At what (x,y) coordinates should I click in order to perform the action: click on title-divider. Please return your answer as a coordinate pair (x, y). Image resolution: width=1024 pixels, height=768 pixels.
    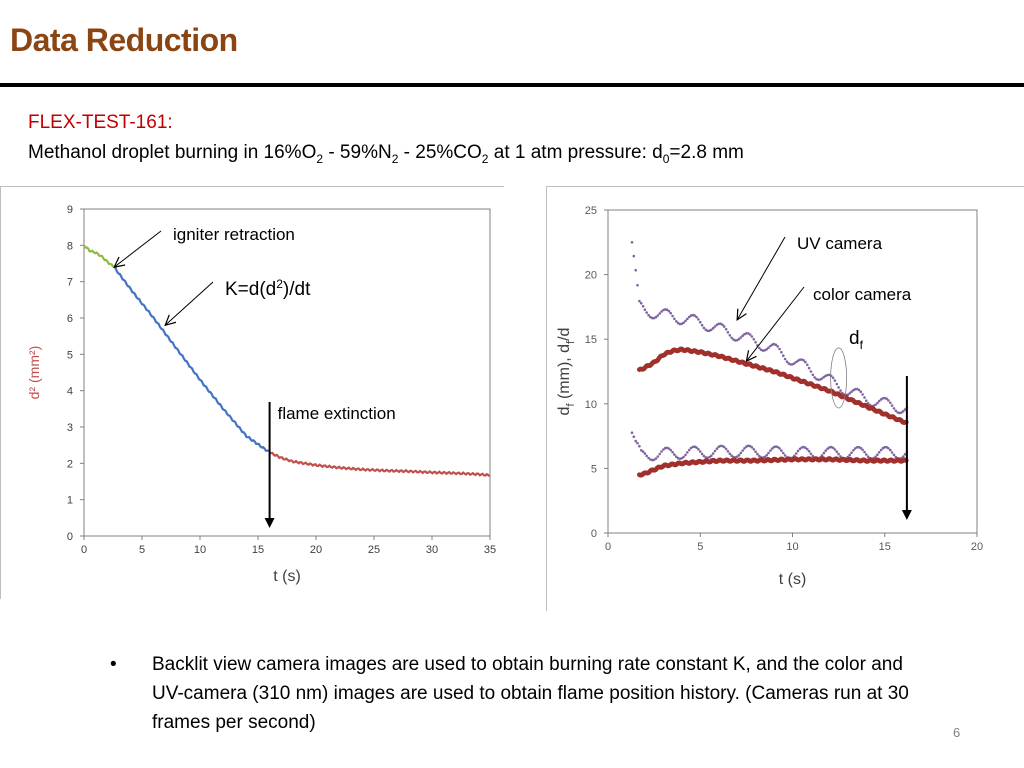
    Looking at the image, I should click on (512, 85).